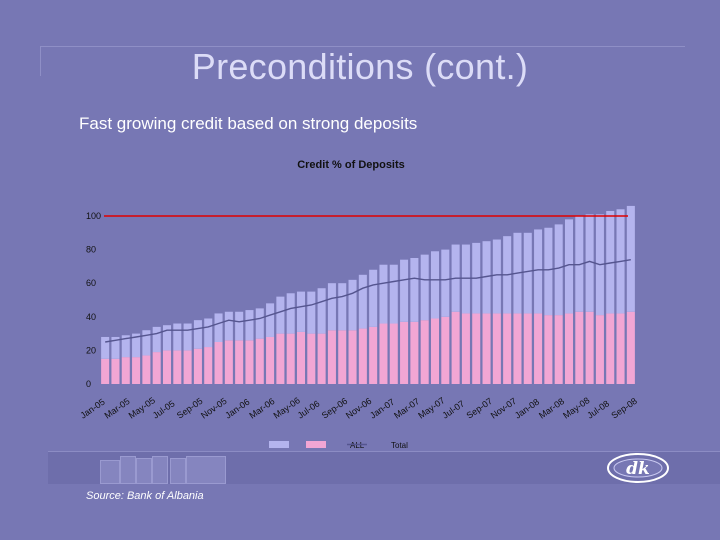  Describe the element at coordinates (91, 283) in the screenshot. I see `y-tick-label: 60` at that location.